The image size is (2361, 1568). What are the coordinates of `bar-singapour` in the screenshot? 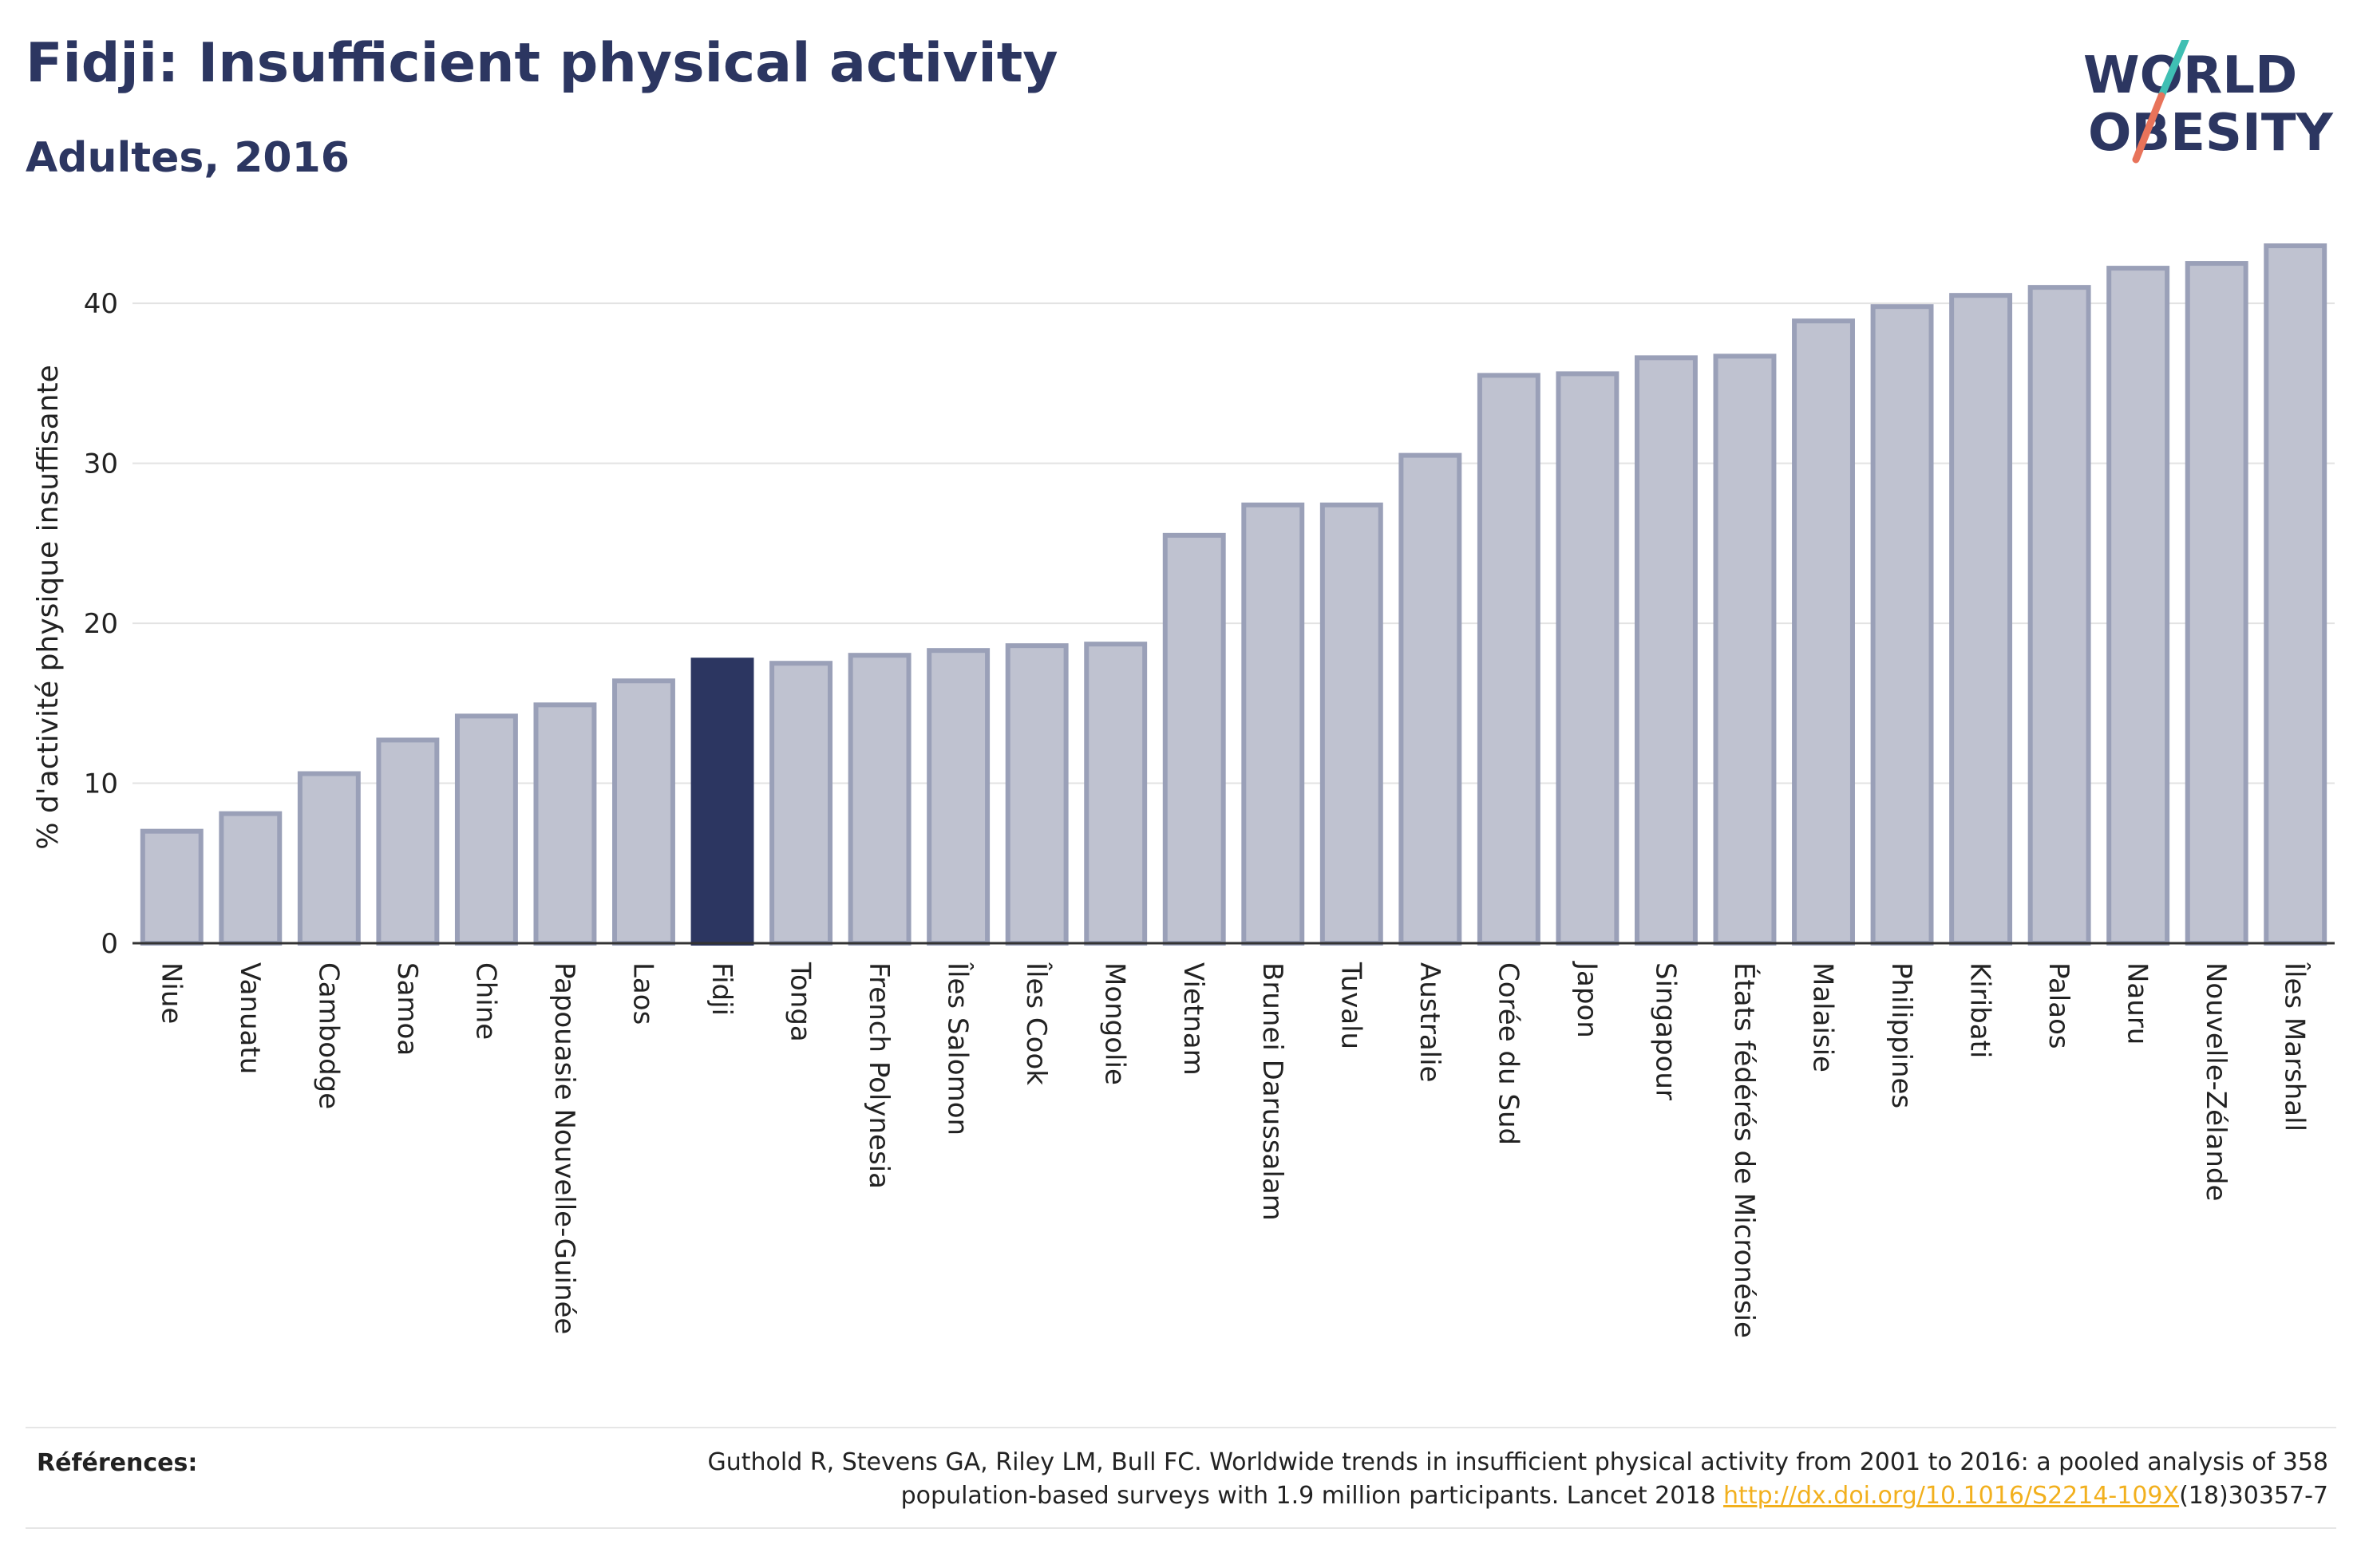 It's located at (1666, 650).